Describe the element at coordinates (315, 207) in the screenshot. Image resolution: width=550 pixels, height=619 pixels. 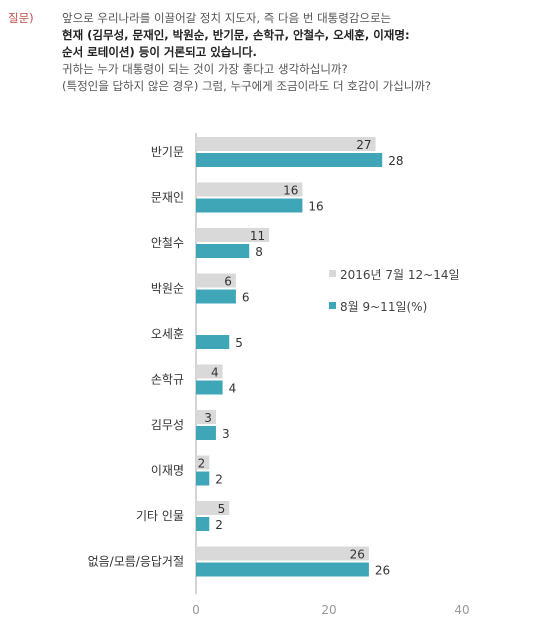
I see `value-label-august: 16` at that location.